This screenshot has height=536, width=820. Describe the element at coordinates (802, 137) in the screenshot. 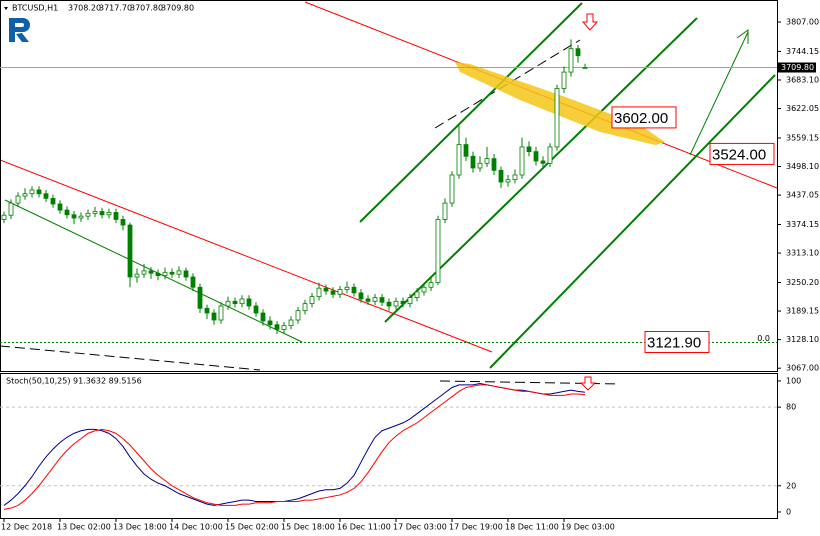

I see `y-tick-label: 3559.15` at that location.